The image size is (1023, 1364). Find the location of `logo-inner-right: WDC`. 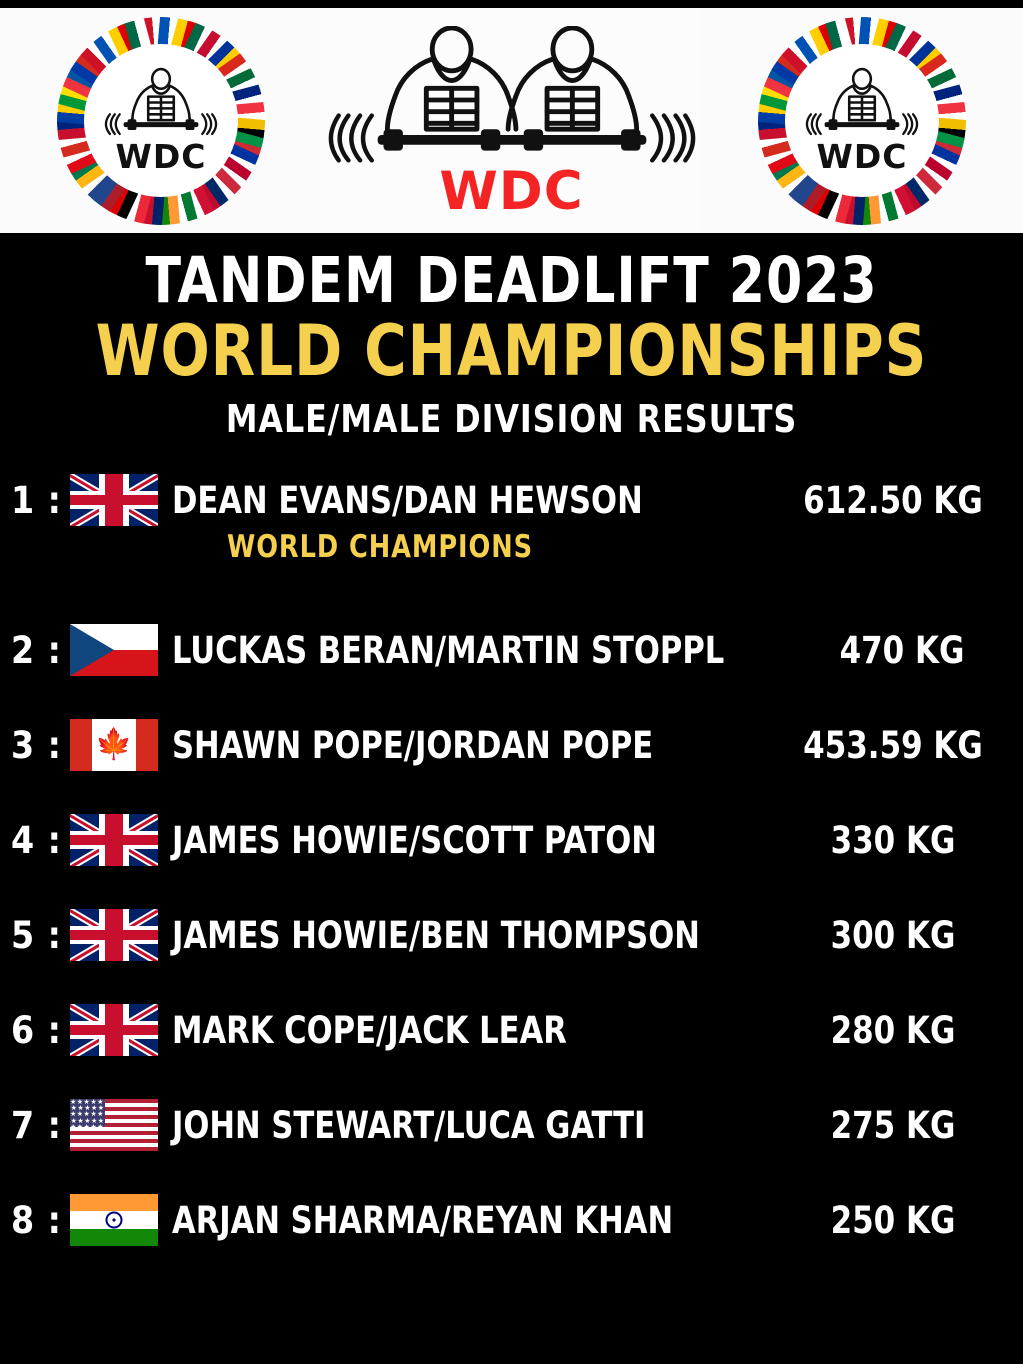

logo-inner-right: WDC is located at coordinates (862, 120).